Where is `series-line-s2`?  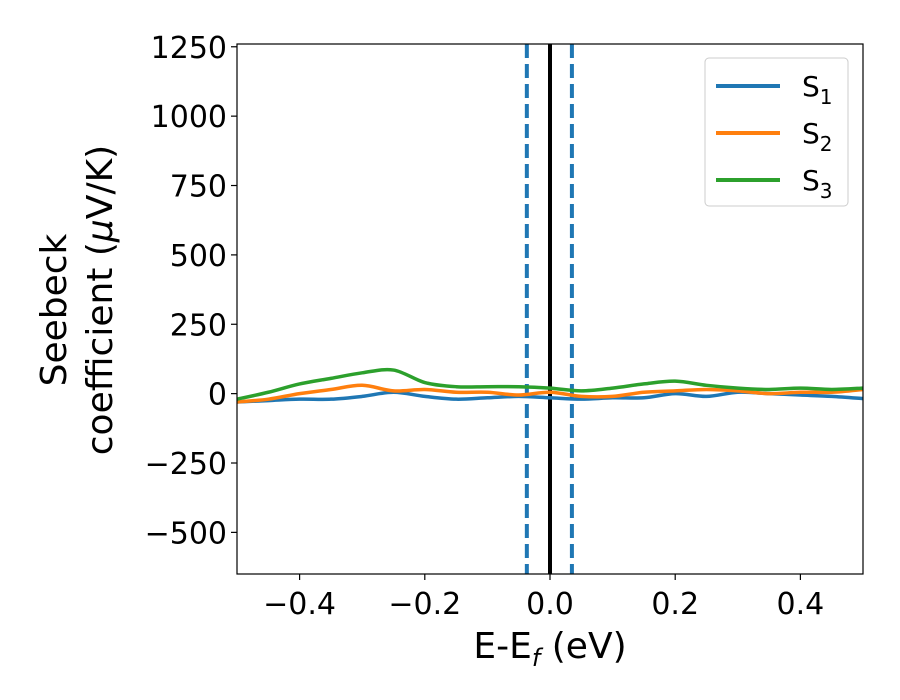 series-line-s2 is located at coordinates (550, 393).